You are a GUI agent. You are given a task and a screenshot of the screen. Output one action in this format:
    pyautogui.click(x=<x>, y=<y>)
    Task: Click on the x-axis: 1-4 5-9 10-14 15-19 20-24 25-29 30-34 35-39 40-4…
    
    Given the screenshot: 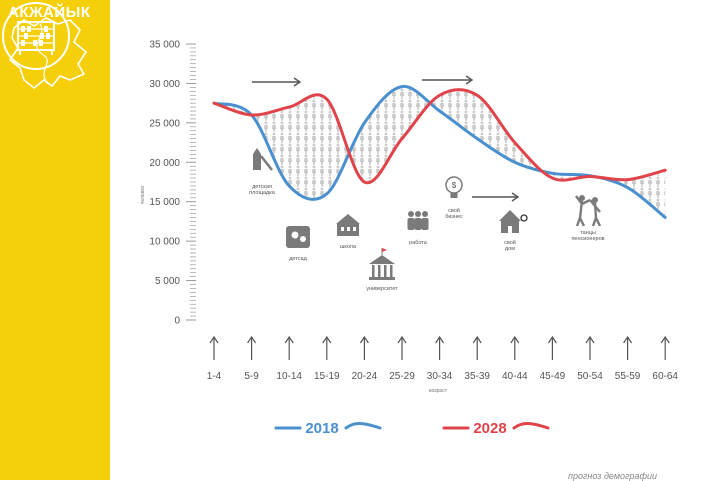 What is the action you would take?
    pyautogui.click(x=443, y=359)
    